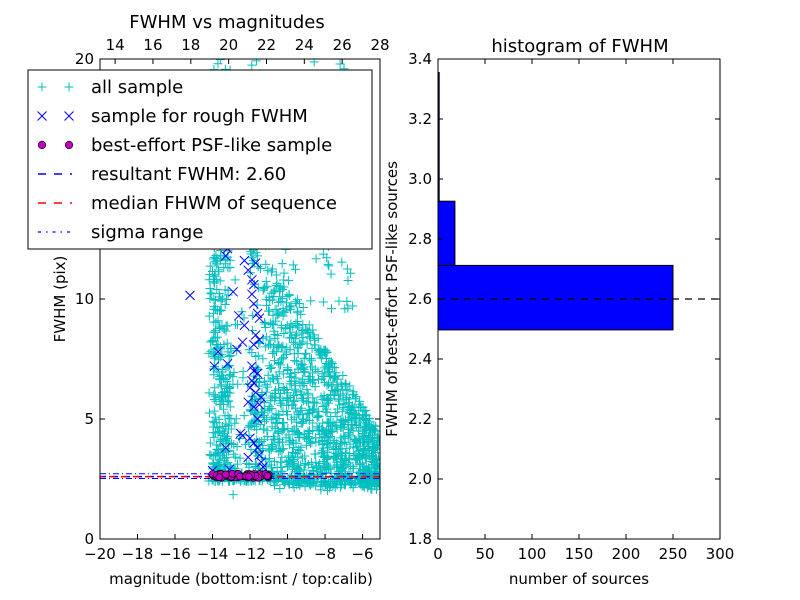  What do you see at coordinates (89, 539) in the screenshot?
I see `y-tick-label: 0` at bounding box center [89, 539].